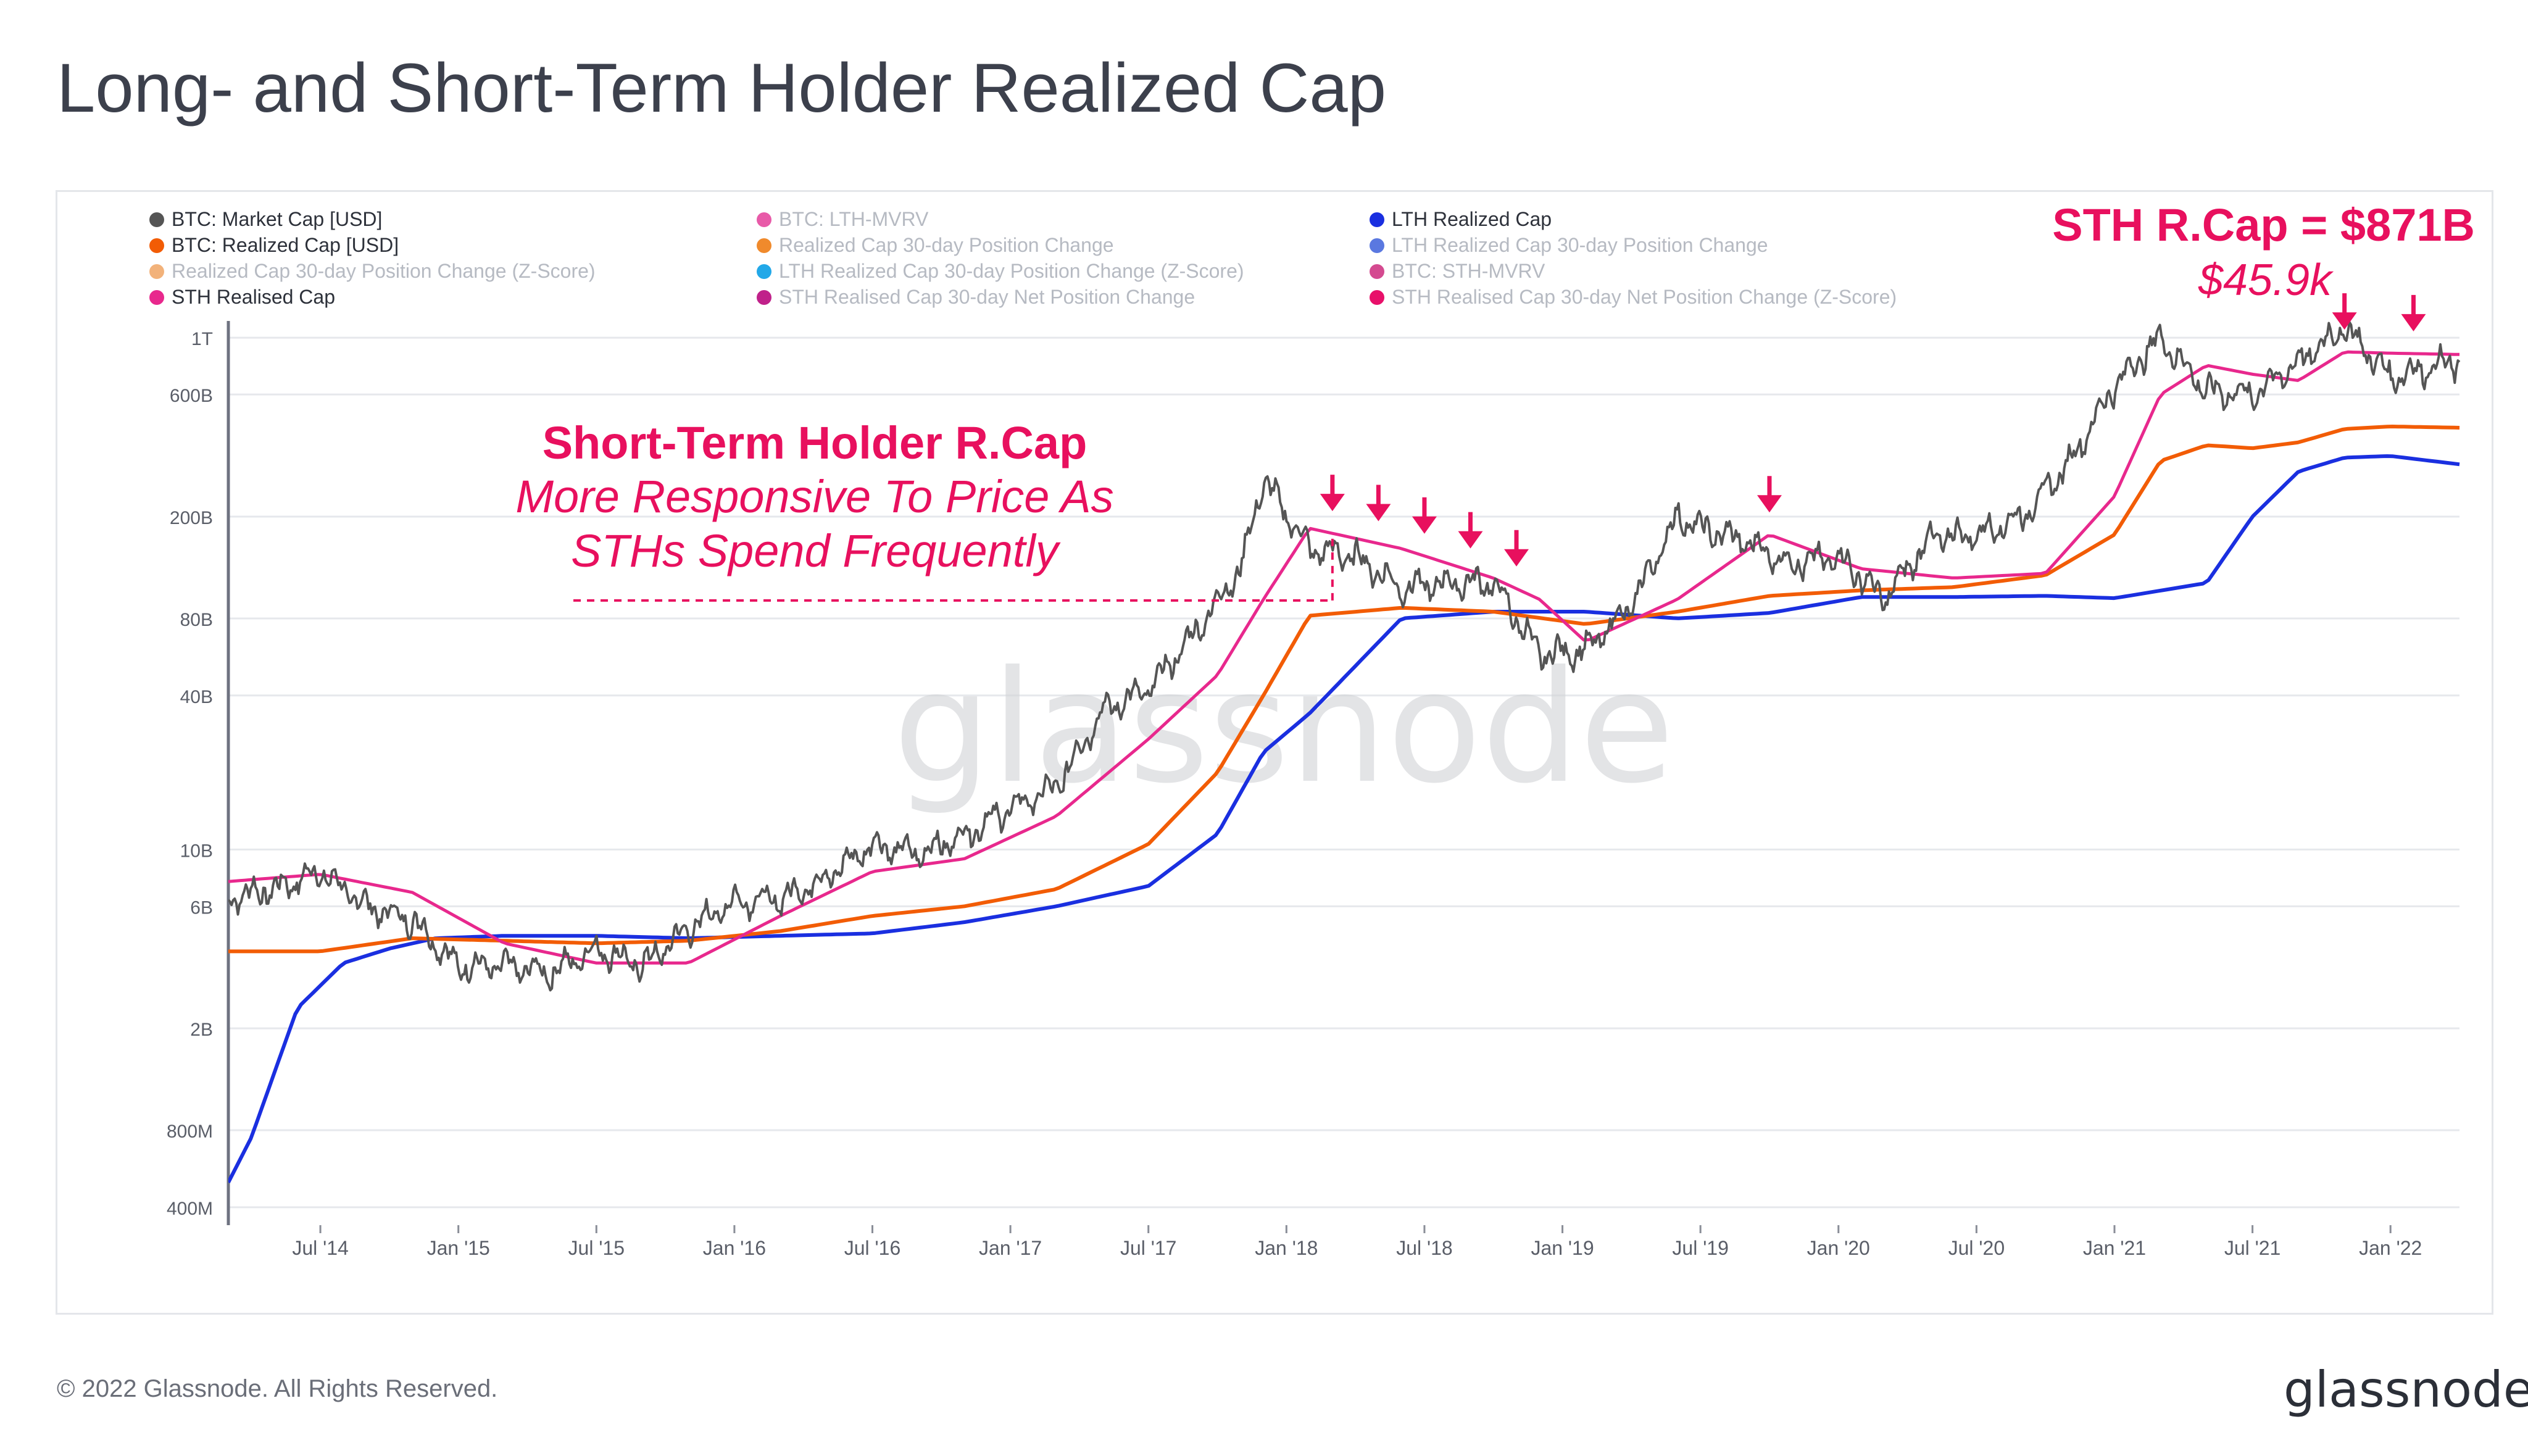  Describe the element at coordinates (201, 1030) in the screenshot. I see `y-tick-label: 2B` at that location.